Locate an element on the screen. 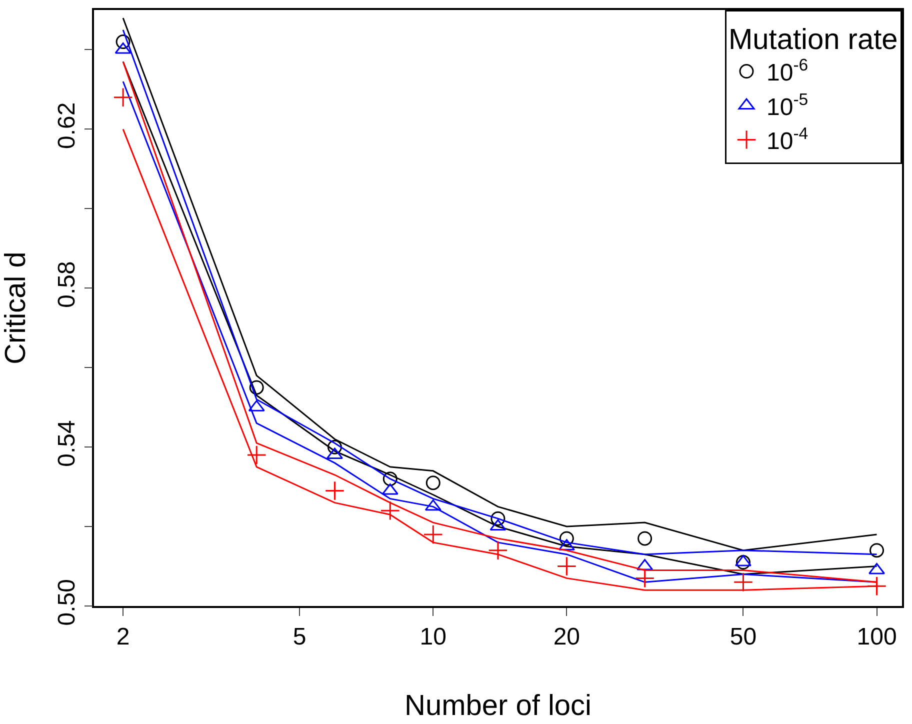 The image size is (912, 724). x-axis-title: Number of loci is located at coordinates (498, 706).